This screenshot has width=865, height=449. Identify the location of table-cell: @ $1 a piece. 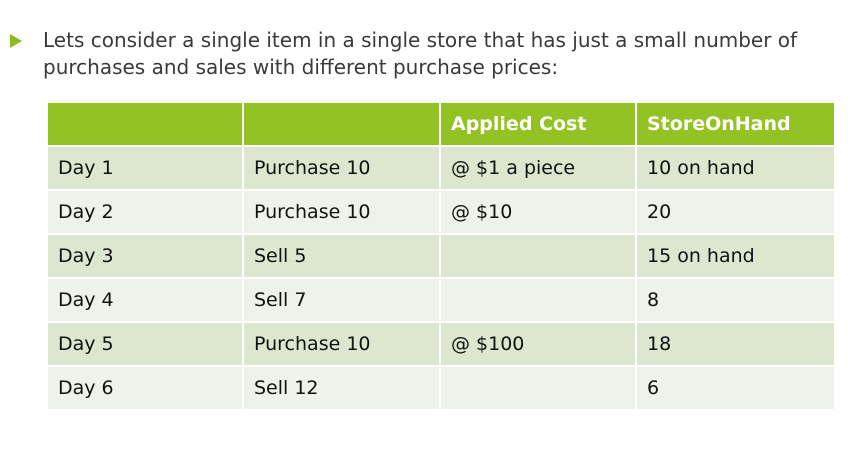
(538, 168).